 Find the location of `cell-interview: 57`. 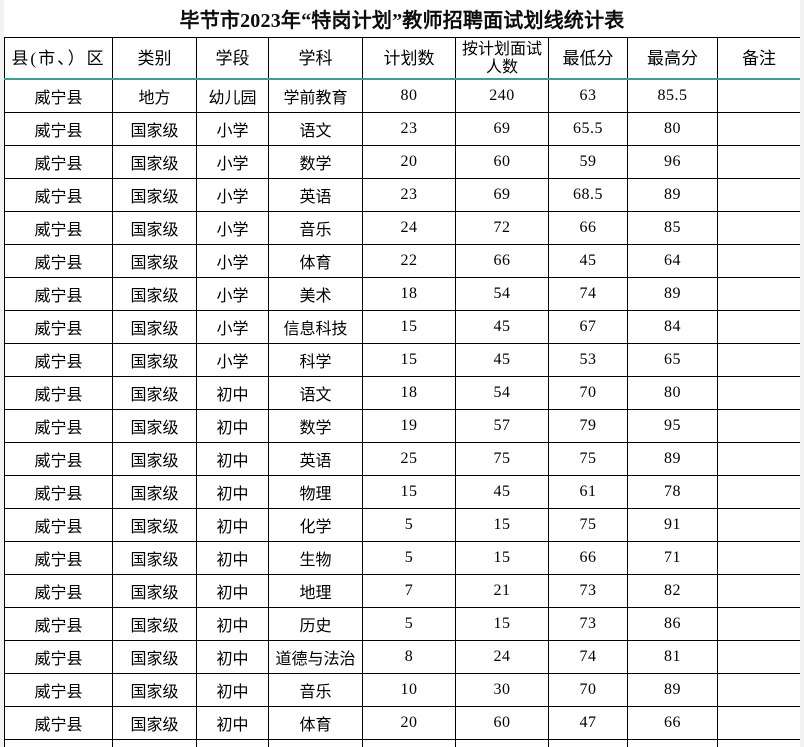

cell-interview: 57 is located at coordinates (502, 426).